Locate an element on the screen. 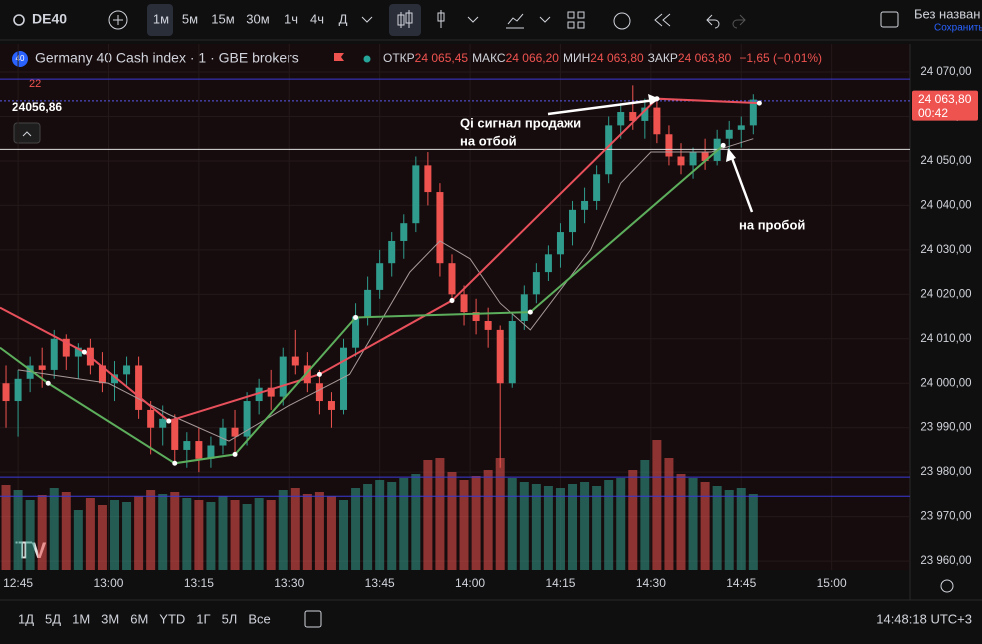  range-button: 1Г is located at coordinates (203, 618).